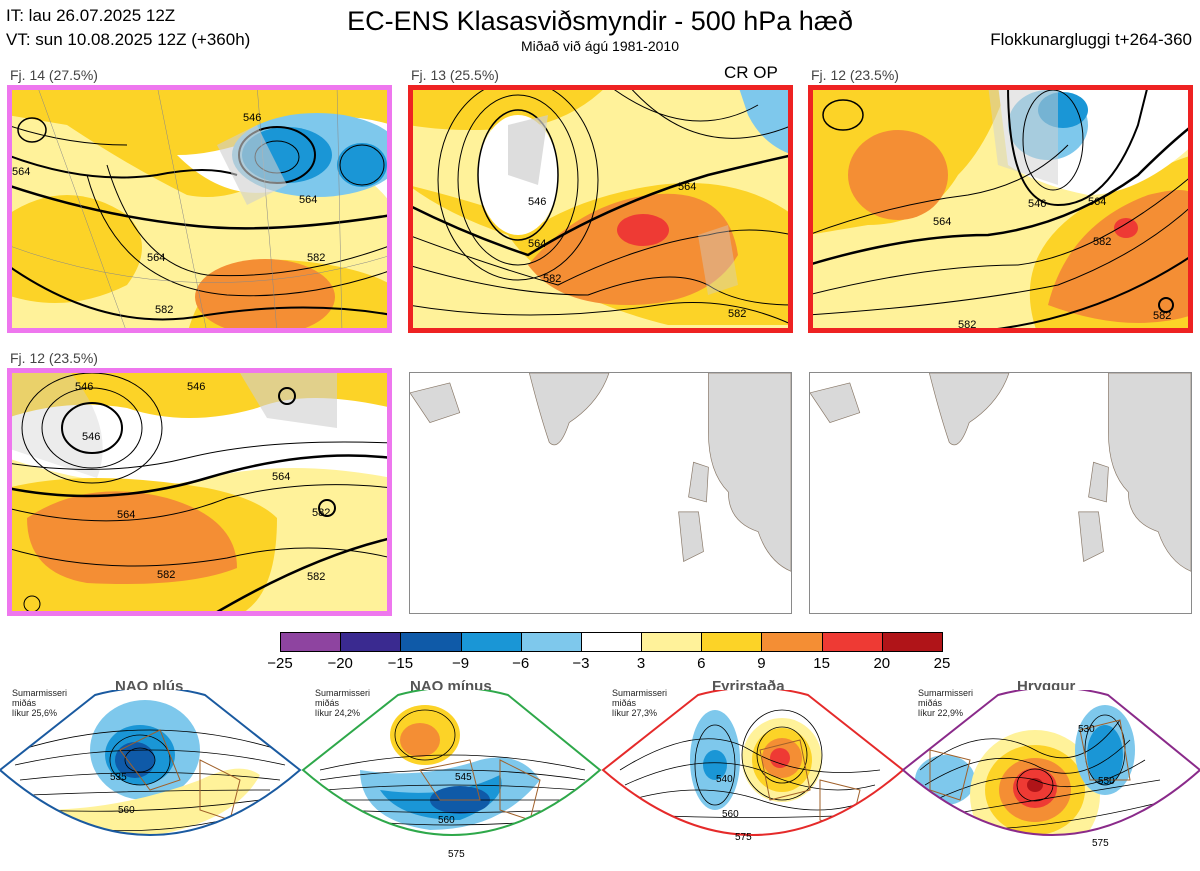 This screenshot has width=1200, height=871. Describe the element at coordinates (599, 46) in the screenshot. I see `page-subtitle: Miðað við ágú 1981-2010` at that location.